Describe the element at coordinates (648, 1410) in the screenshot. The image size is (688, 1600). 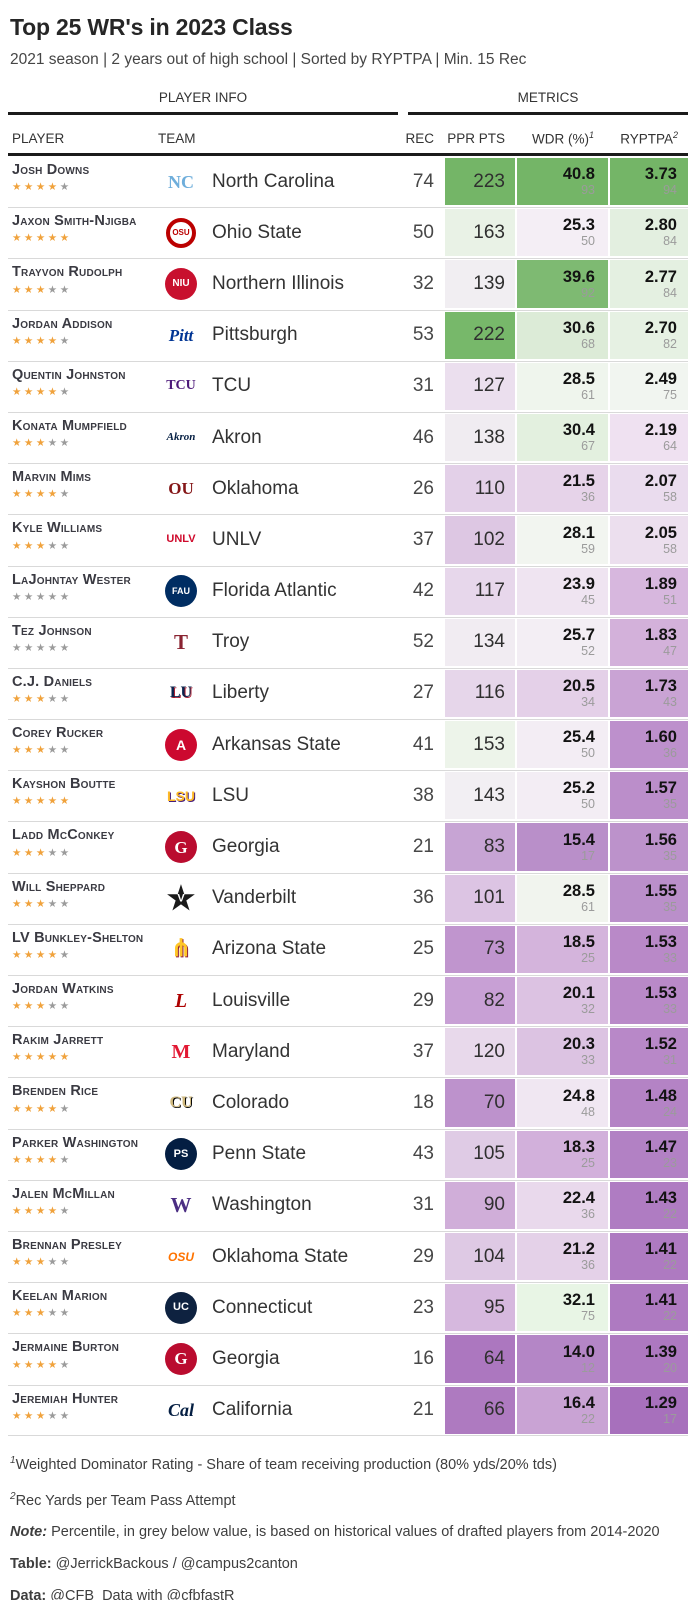
I see `ryptpa-cell: 1.29 17` at that location.